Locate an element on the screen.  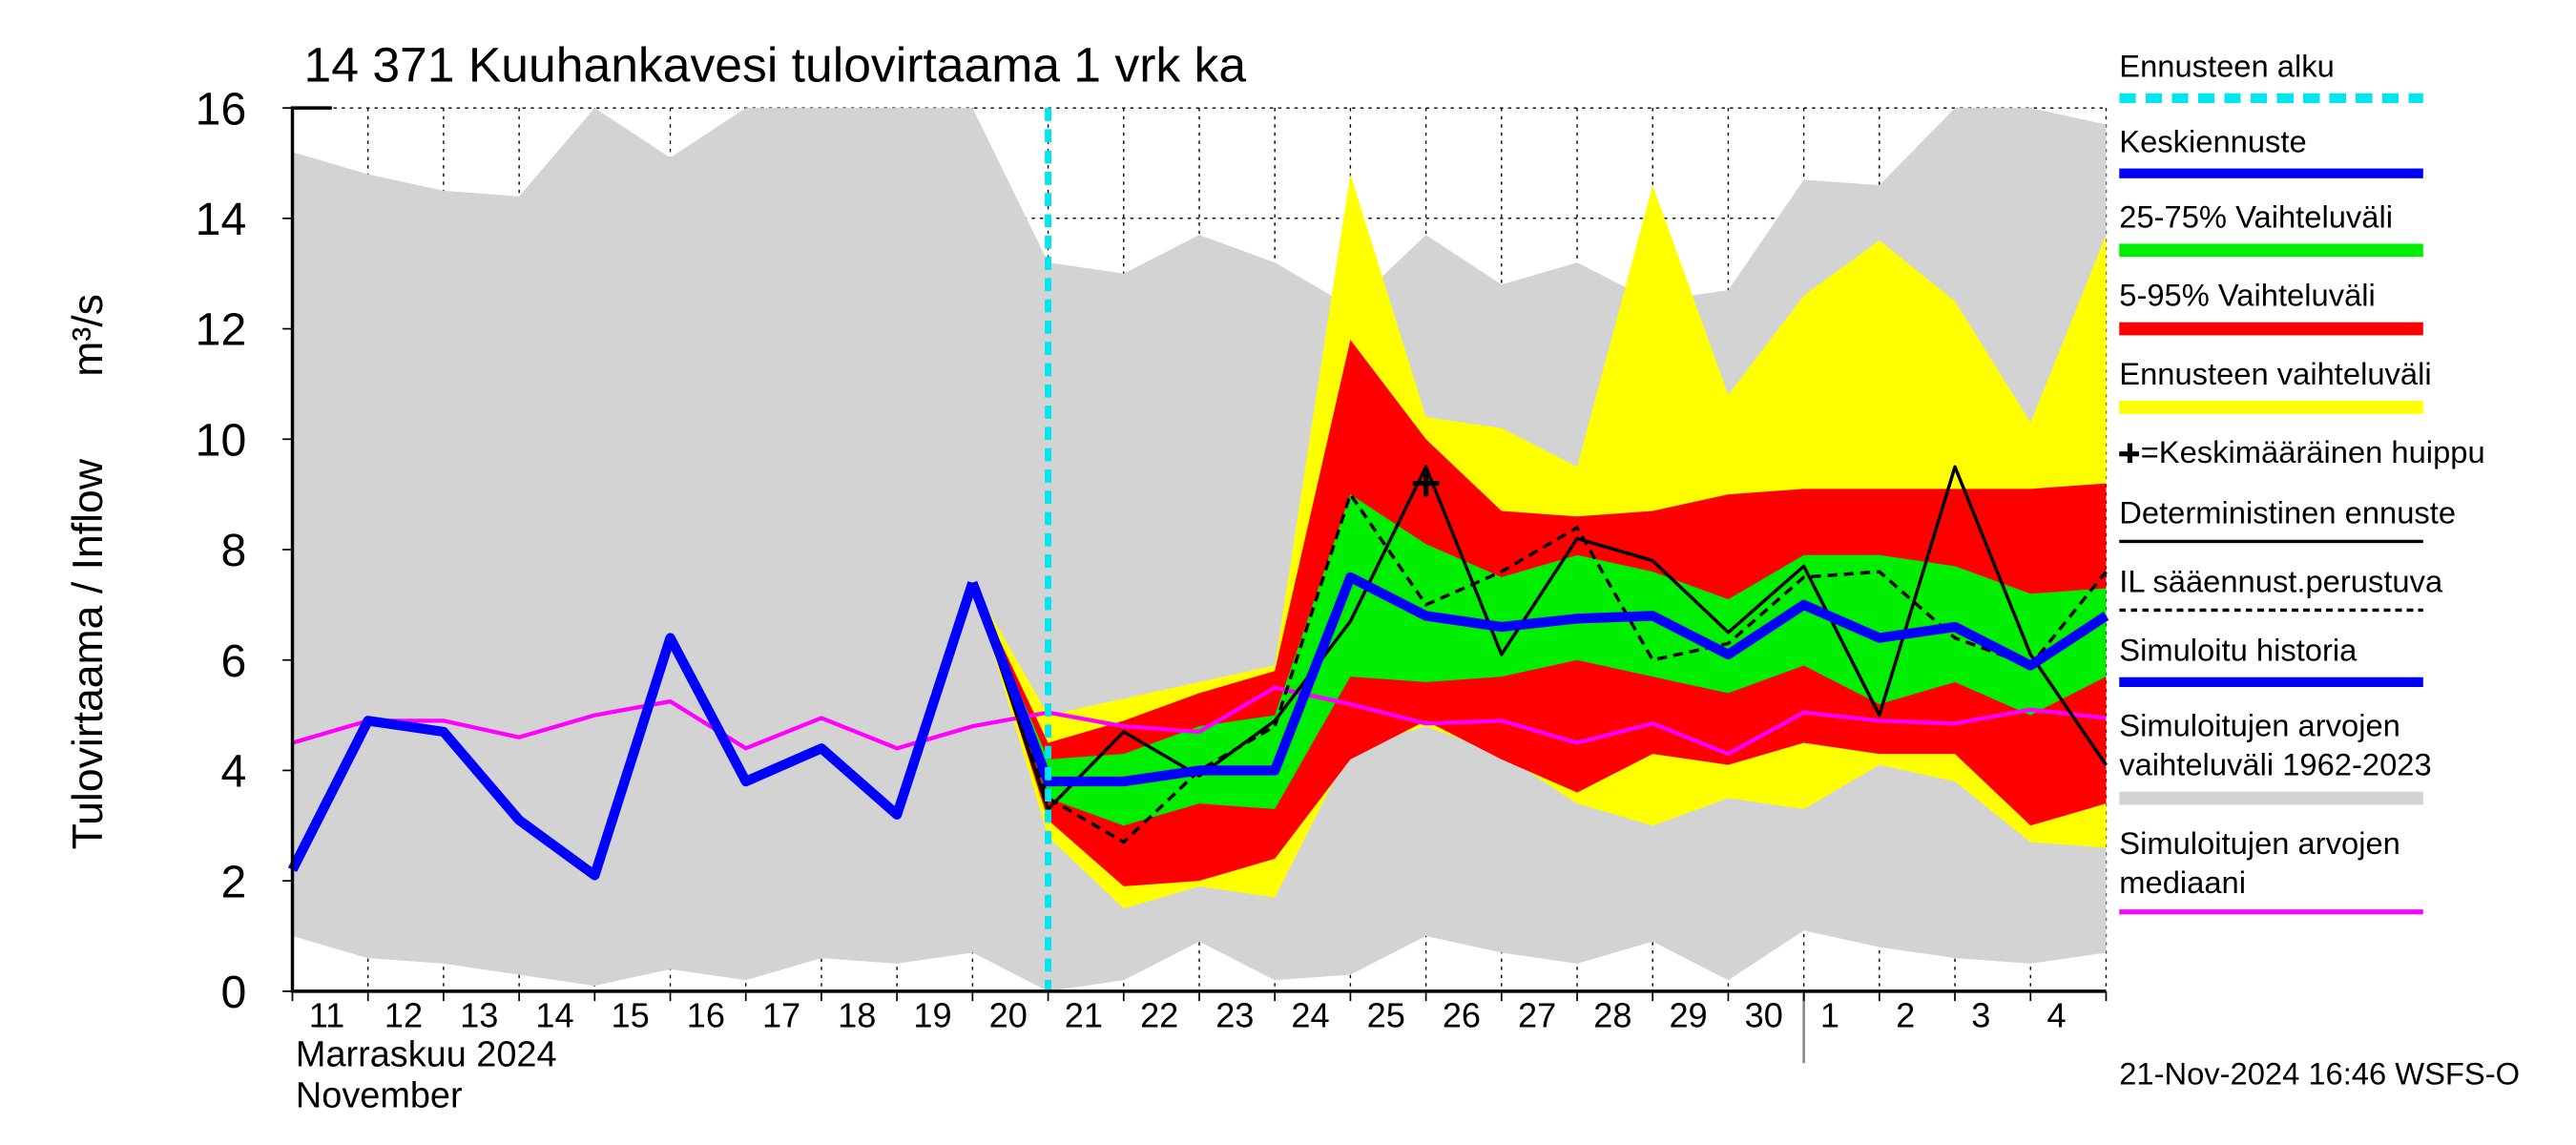
x-tick-label: 14 is located at coordinates (554, 1016).